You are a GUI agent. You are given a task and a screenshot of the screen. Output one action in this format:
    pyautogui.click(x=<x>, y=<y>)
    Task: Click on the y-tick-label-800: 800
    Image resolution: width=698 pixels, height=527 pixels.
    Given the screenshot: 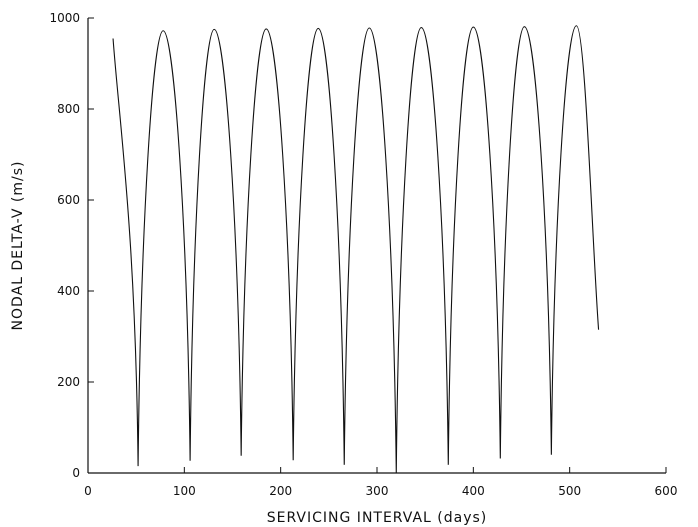 What is the action you would take?
    pyautogui.click(x=68, y=109)
    